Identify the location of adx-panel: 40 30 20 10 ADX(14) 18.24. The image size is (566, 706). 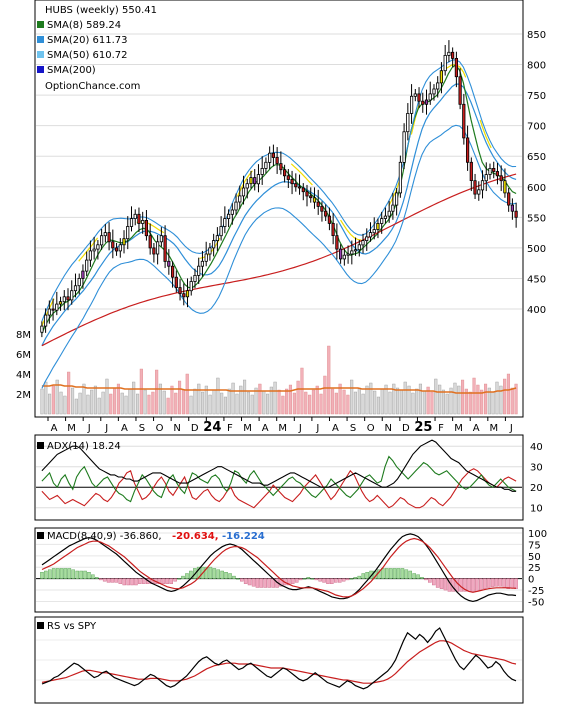
(288, 477).